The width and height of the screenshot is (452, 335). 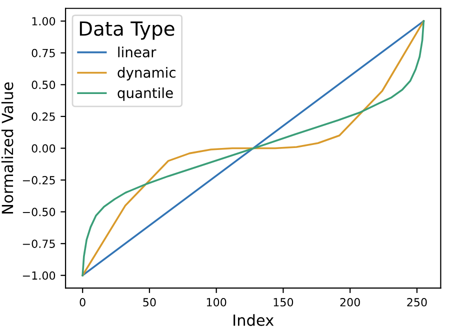 What do you see at coordinates (39, 275) in the screenshot?
I see `y-tick-label: −1.00` at bounding box center [39, 275].